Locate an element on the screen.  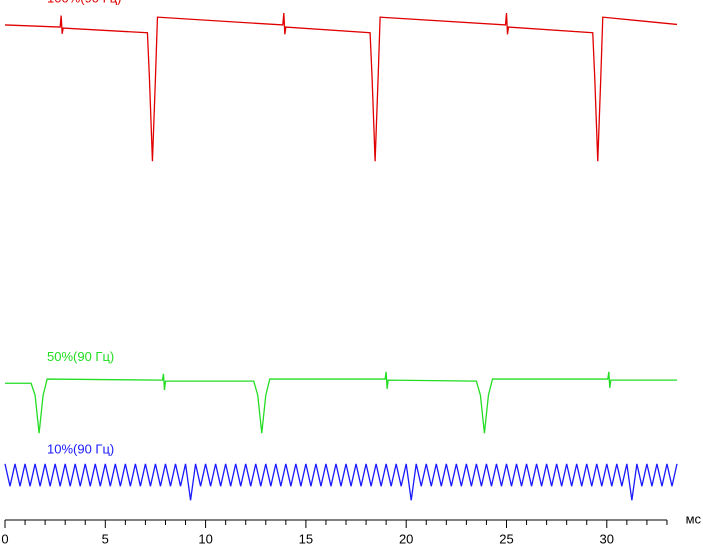
x-tick-label: 5 is located at coordinates (105, 538).